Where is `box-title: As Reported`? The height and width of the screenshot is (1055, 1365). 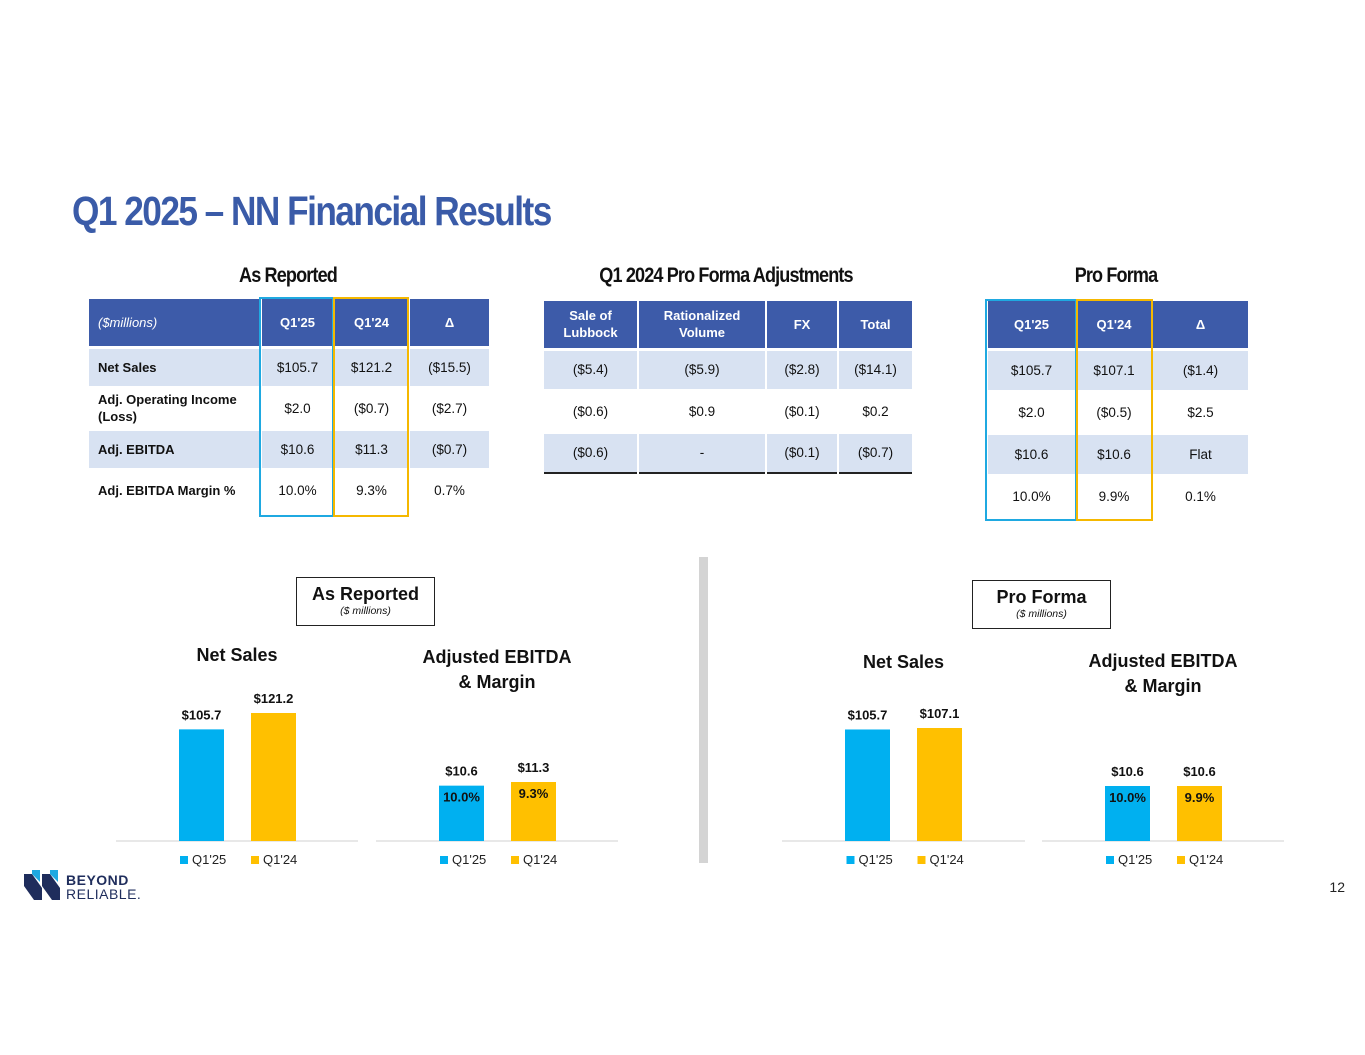 box-title: As Reported is located at coordinates (365, 594).